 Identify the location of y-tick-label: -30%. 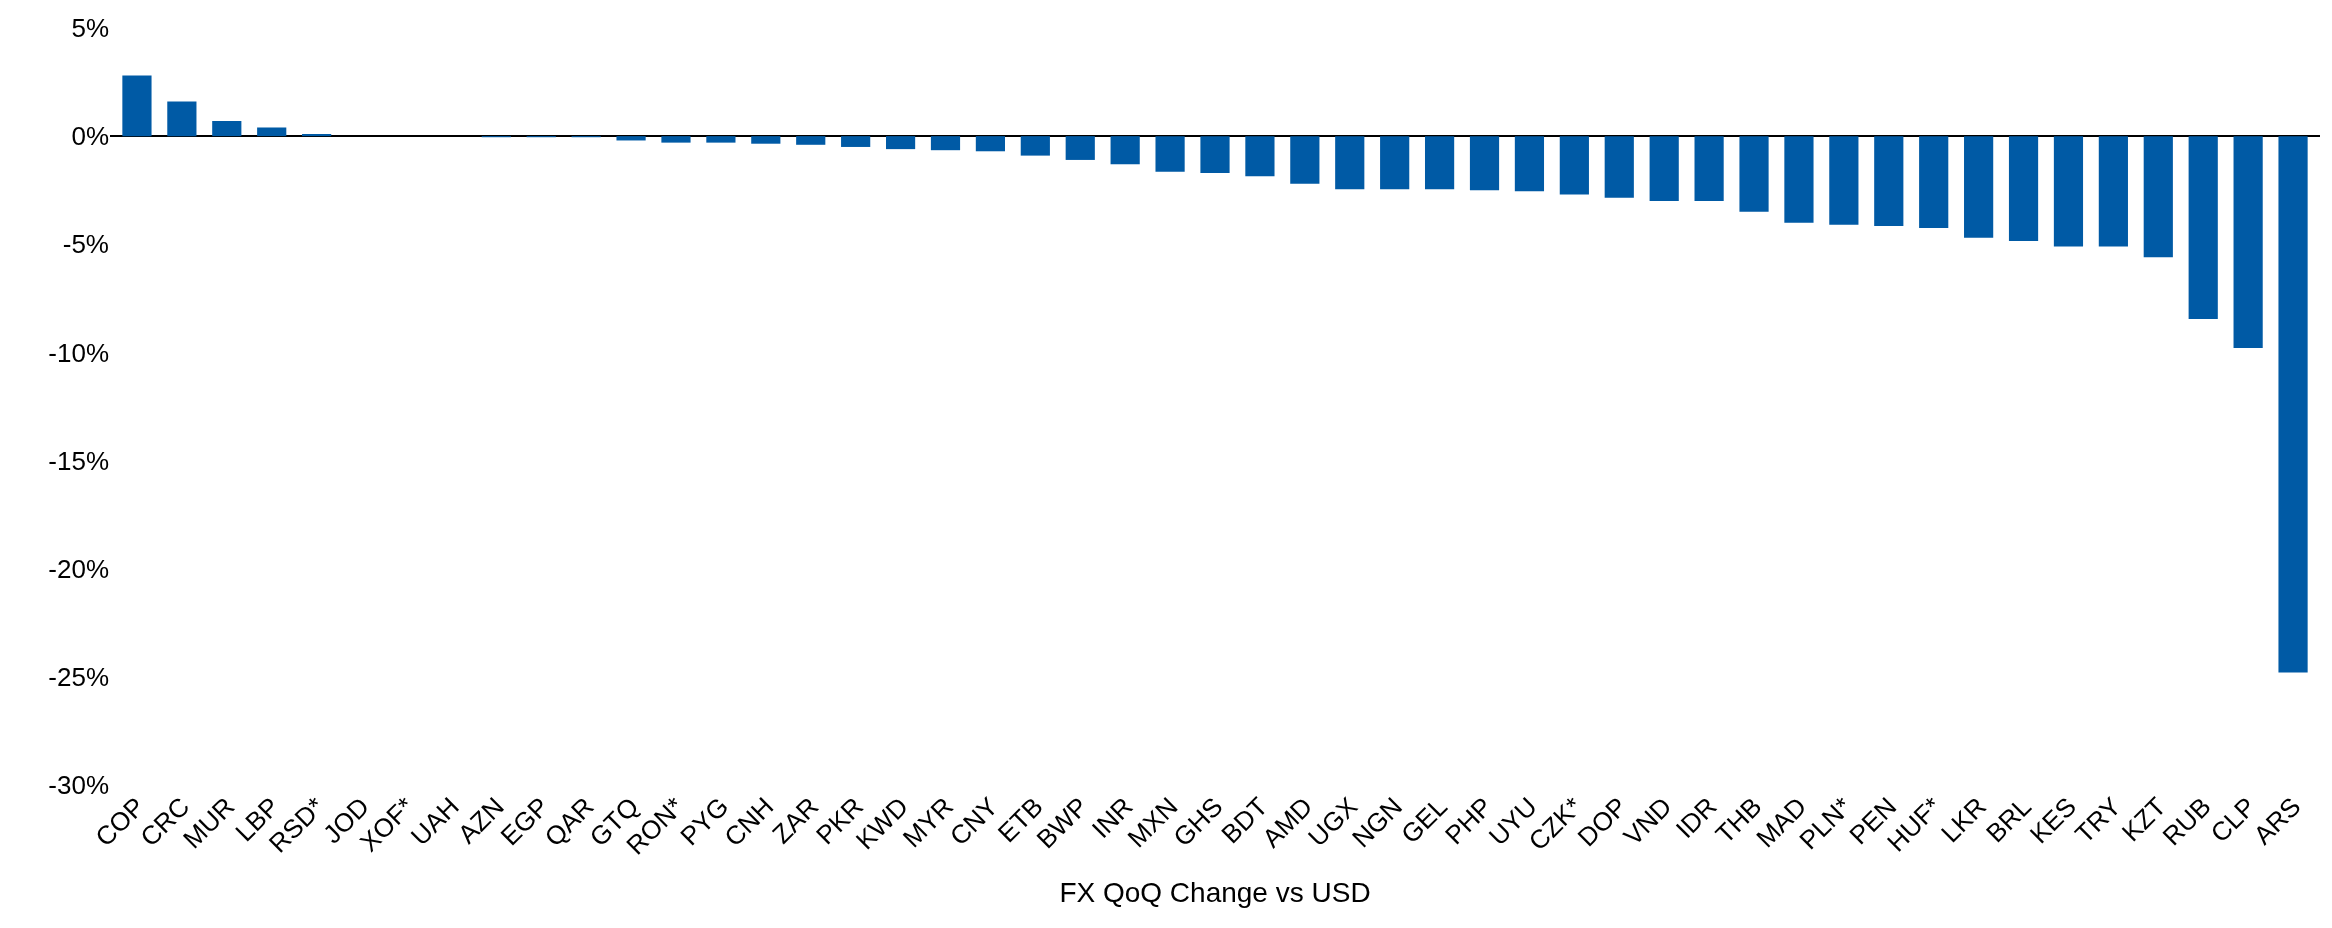
(78, 785).